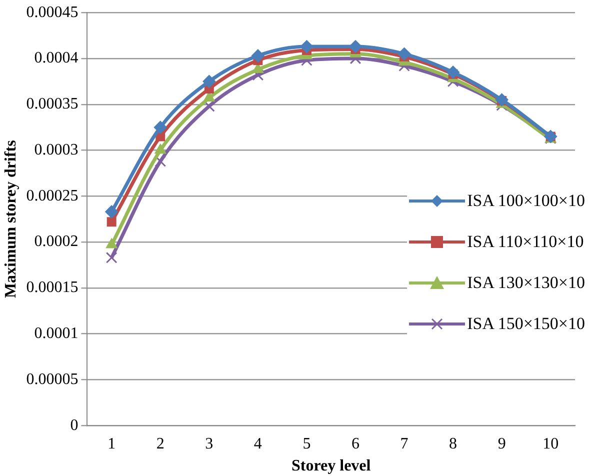  Describe the element at coordinates (404, 443) in the screenshot. I see `x-tick-label: 7` at that location.